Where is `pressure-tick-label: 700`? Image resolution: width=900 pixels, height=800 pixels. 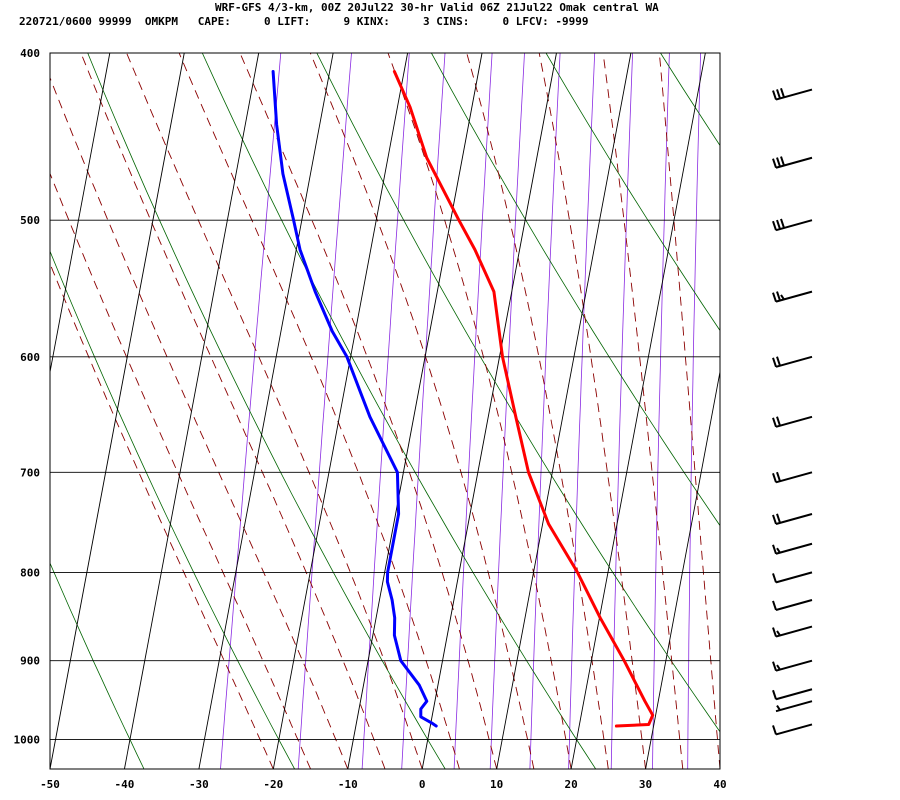 pressure-tick-label: 700 is located at coordinates (30, 472).